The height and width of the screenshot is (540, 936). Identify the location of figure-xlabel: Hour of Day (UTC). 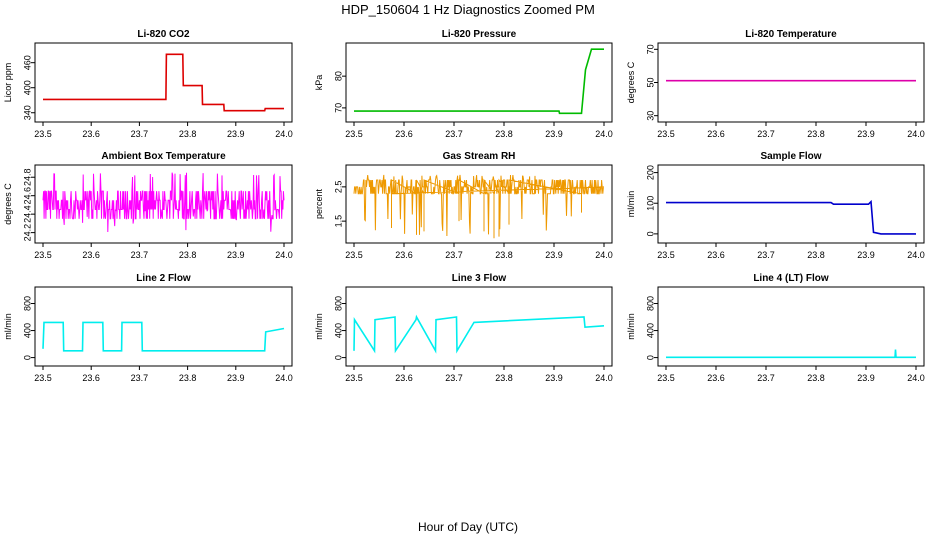
(468, 527).